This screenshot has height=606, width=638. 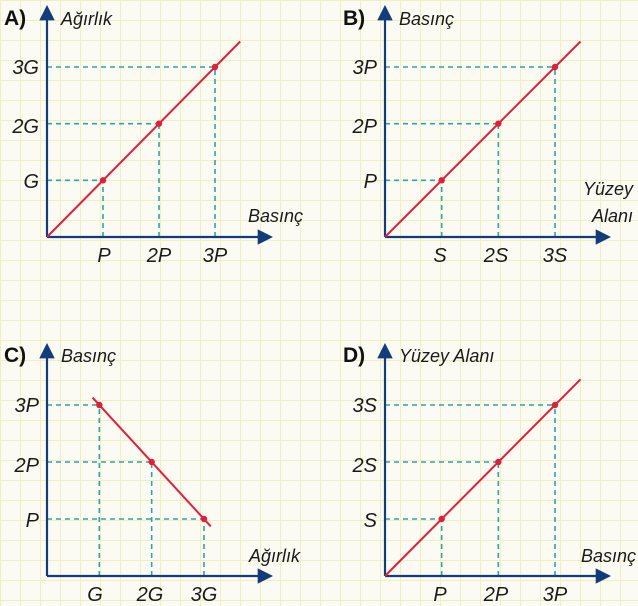 I want to click on x-tick-label: 3S, so click(x=555, y=256).